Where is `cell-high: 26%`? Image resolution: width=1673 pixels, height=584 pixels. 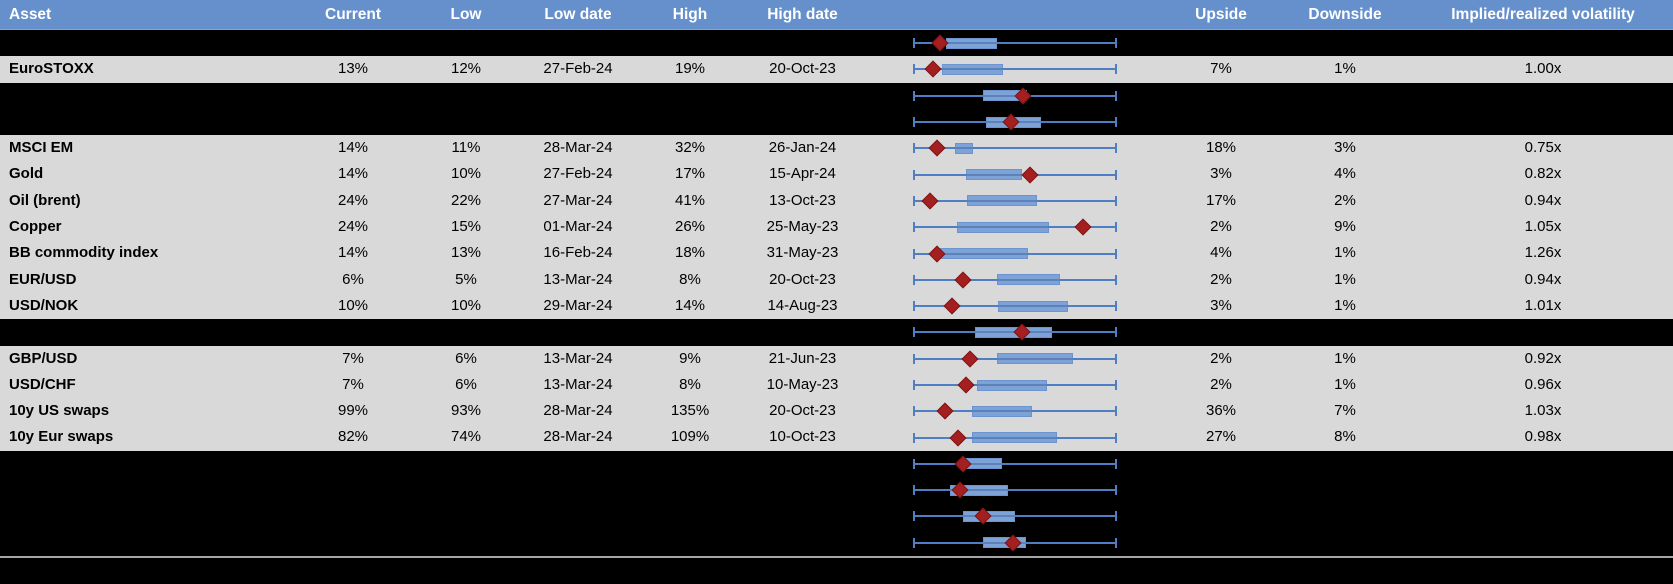
cell-high: 26% is located at coordinates (690, 227).